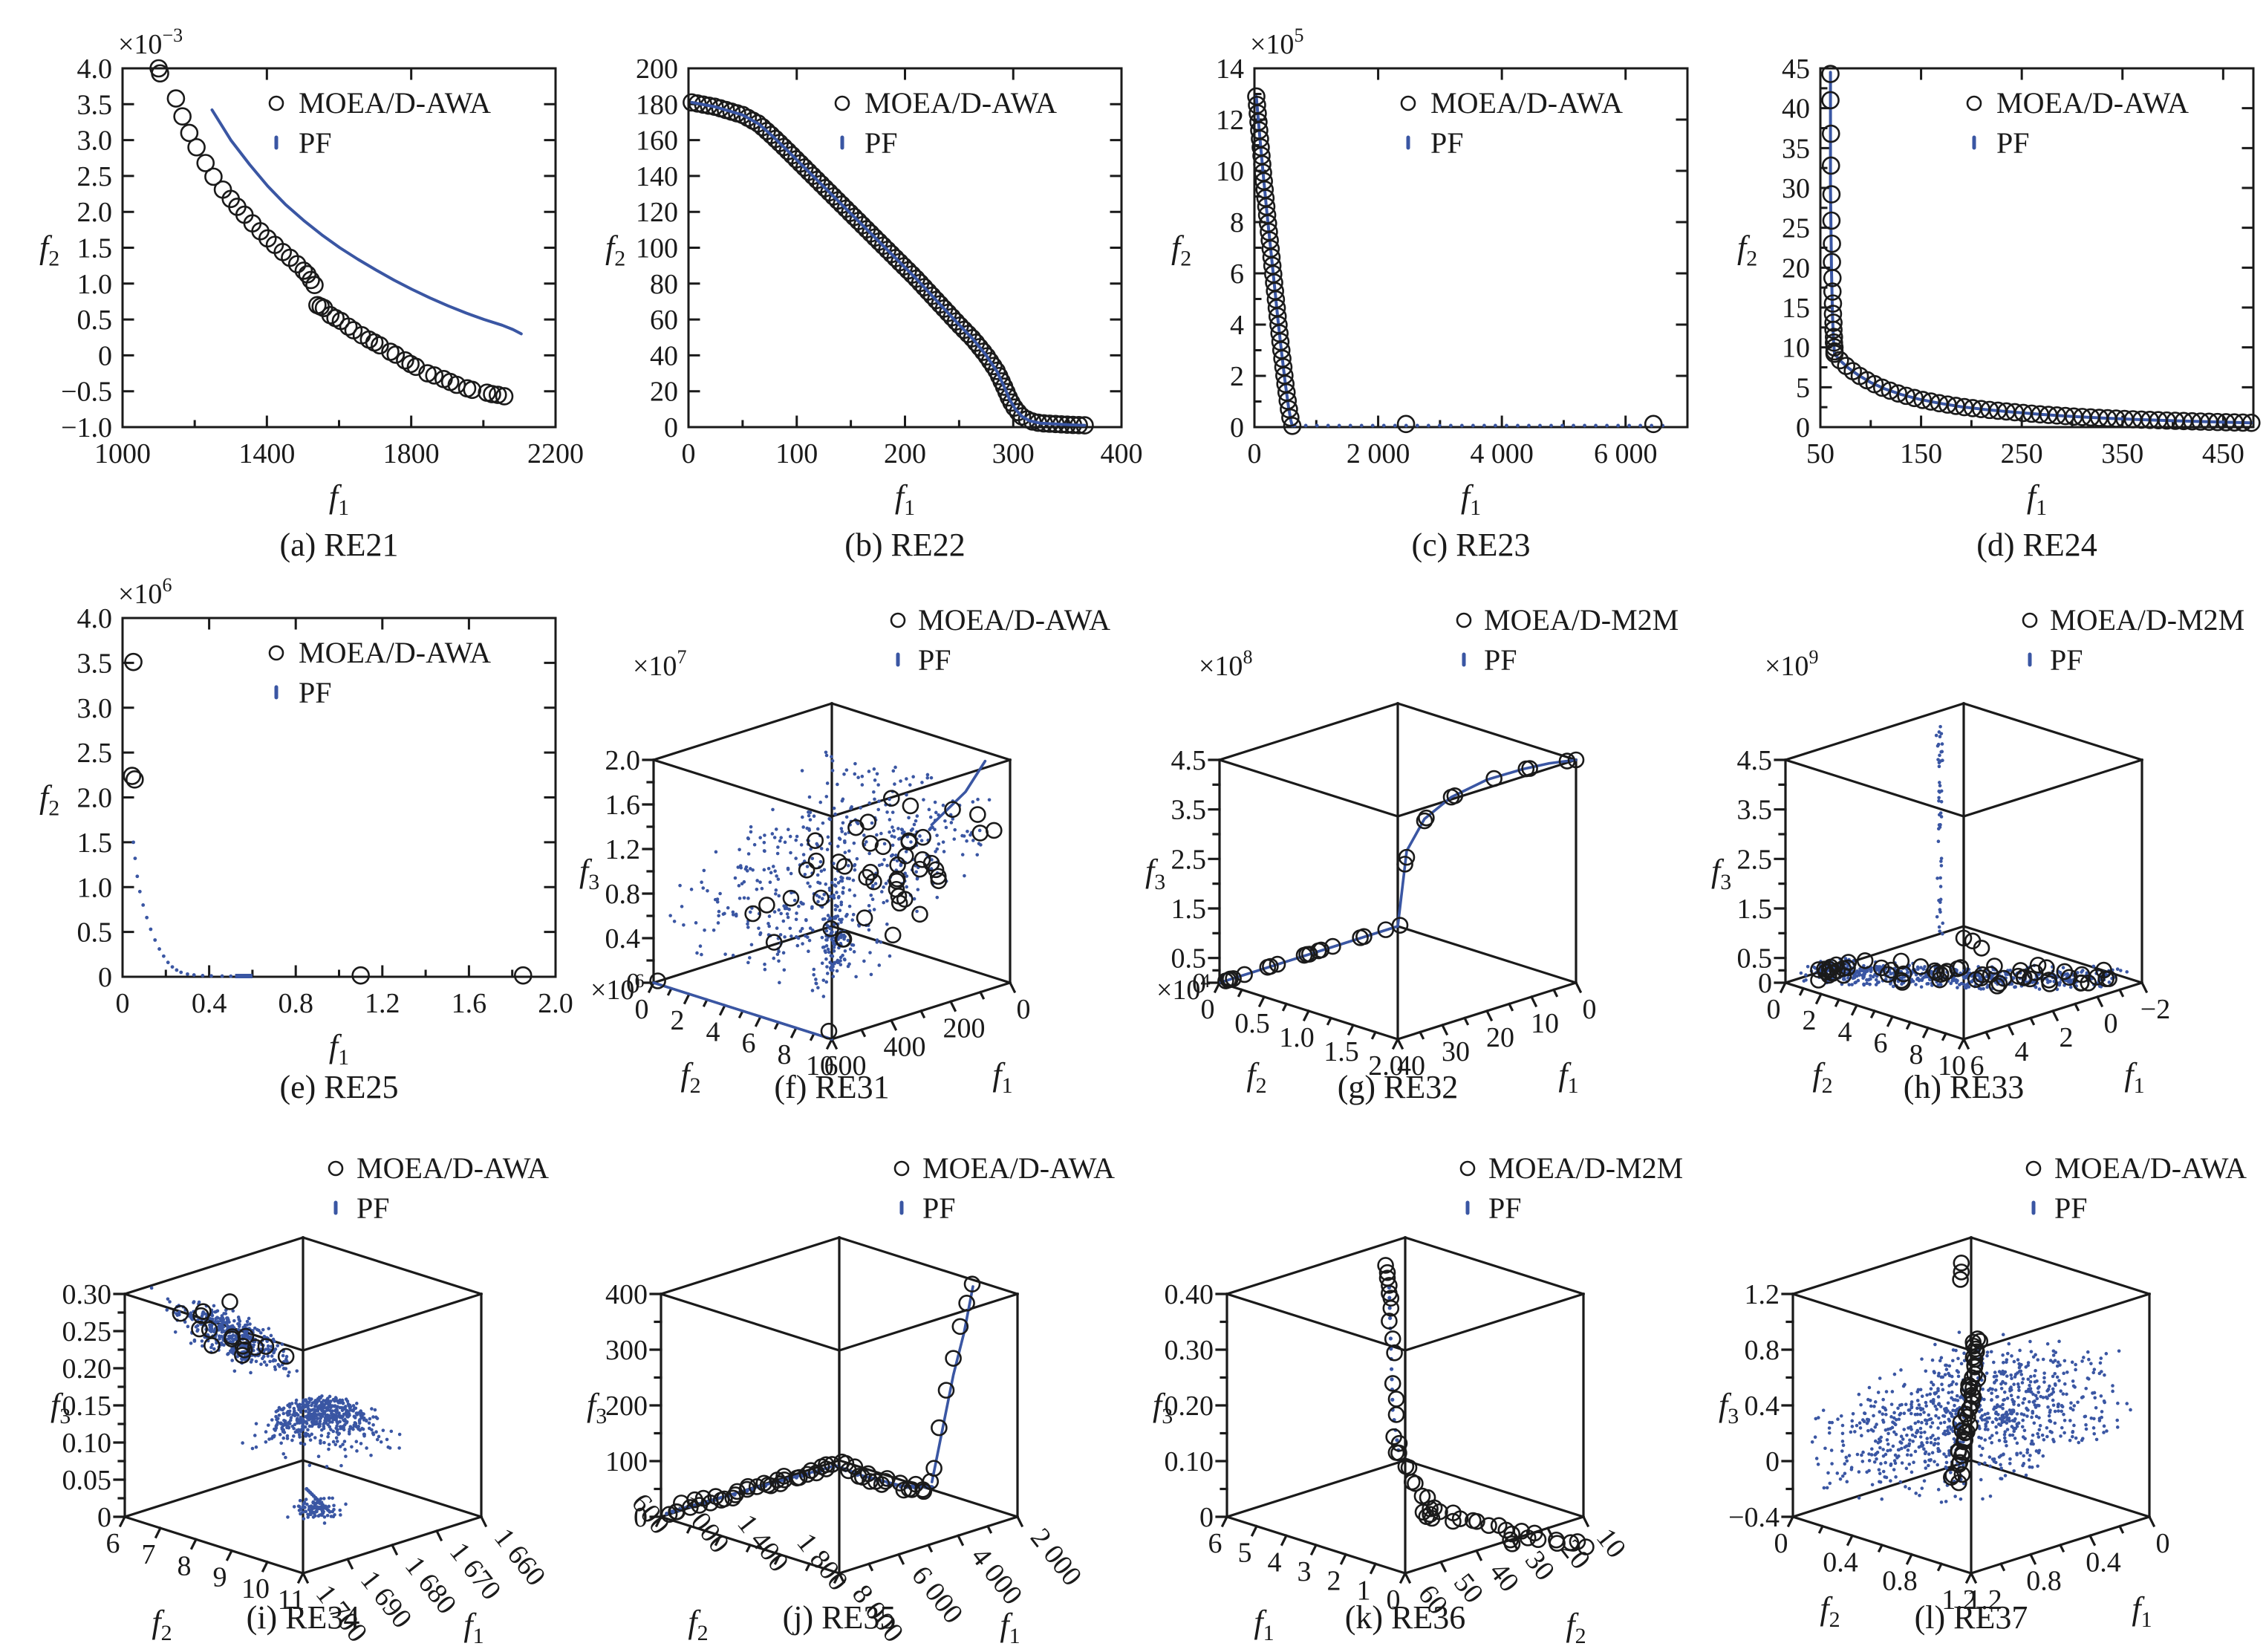  Describe the element at coordinates (659, 664) in the screenshot. I see `z-axis-exponent: ×10⁷` at that location.